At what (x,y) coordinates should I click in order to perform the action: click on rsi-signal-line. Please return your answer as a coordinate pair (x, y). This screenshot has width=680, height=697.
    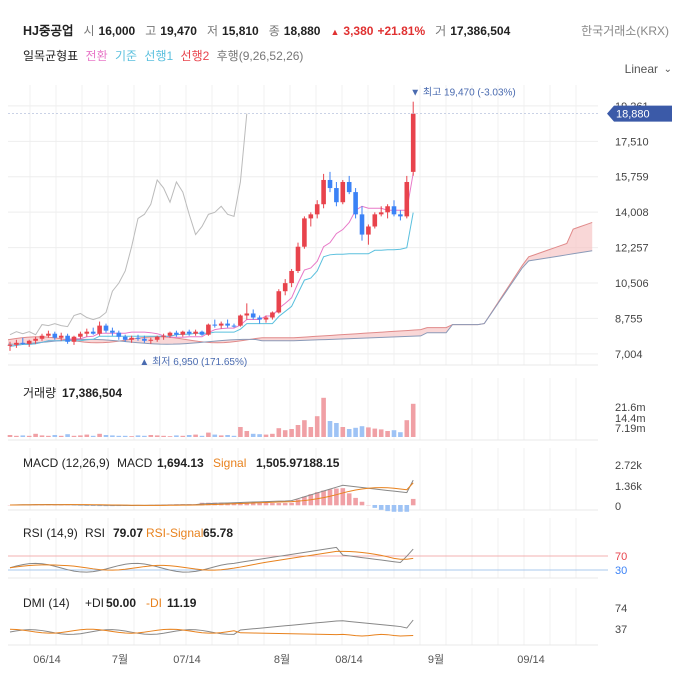
    Looking at the image, I should click on (211, 560).